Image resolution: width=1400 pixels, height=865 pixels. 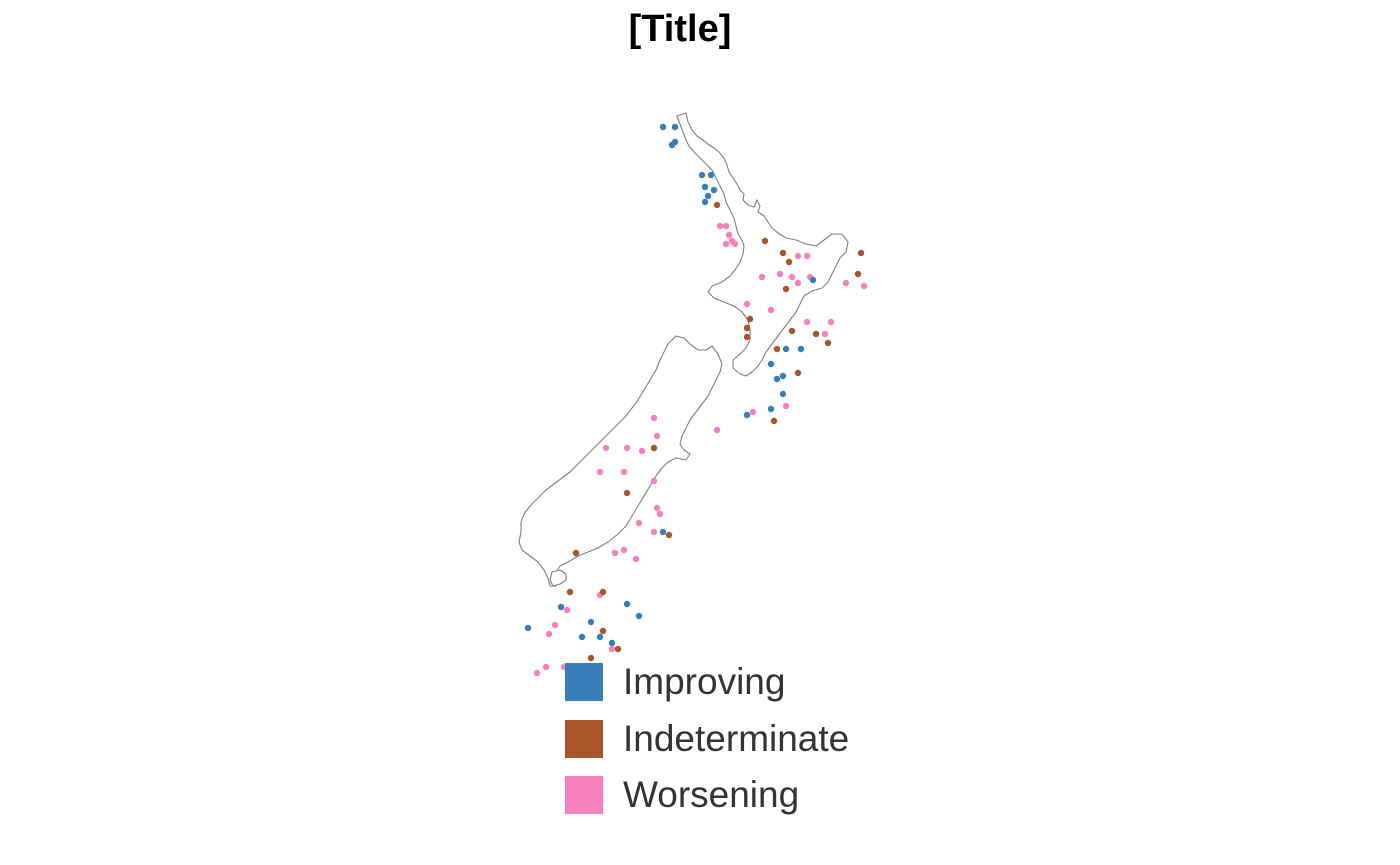 I want to click on legend-label-indeterminate: Indeterminate, so click(x=736, y=738).